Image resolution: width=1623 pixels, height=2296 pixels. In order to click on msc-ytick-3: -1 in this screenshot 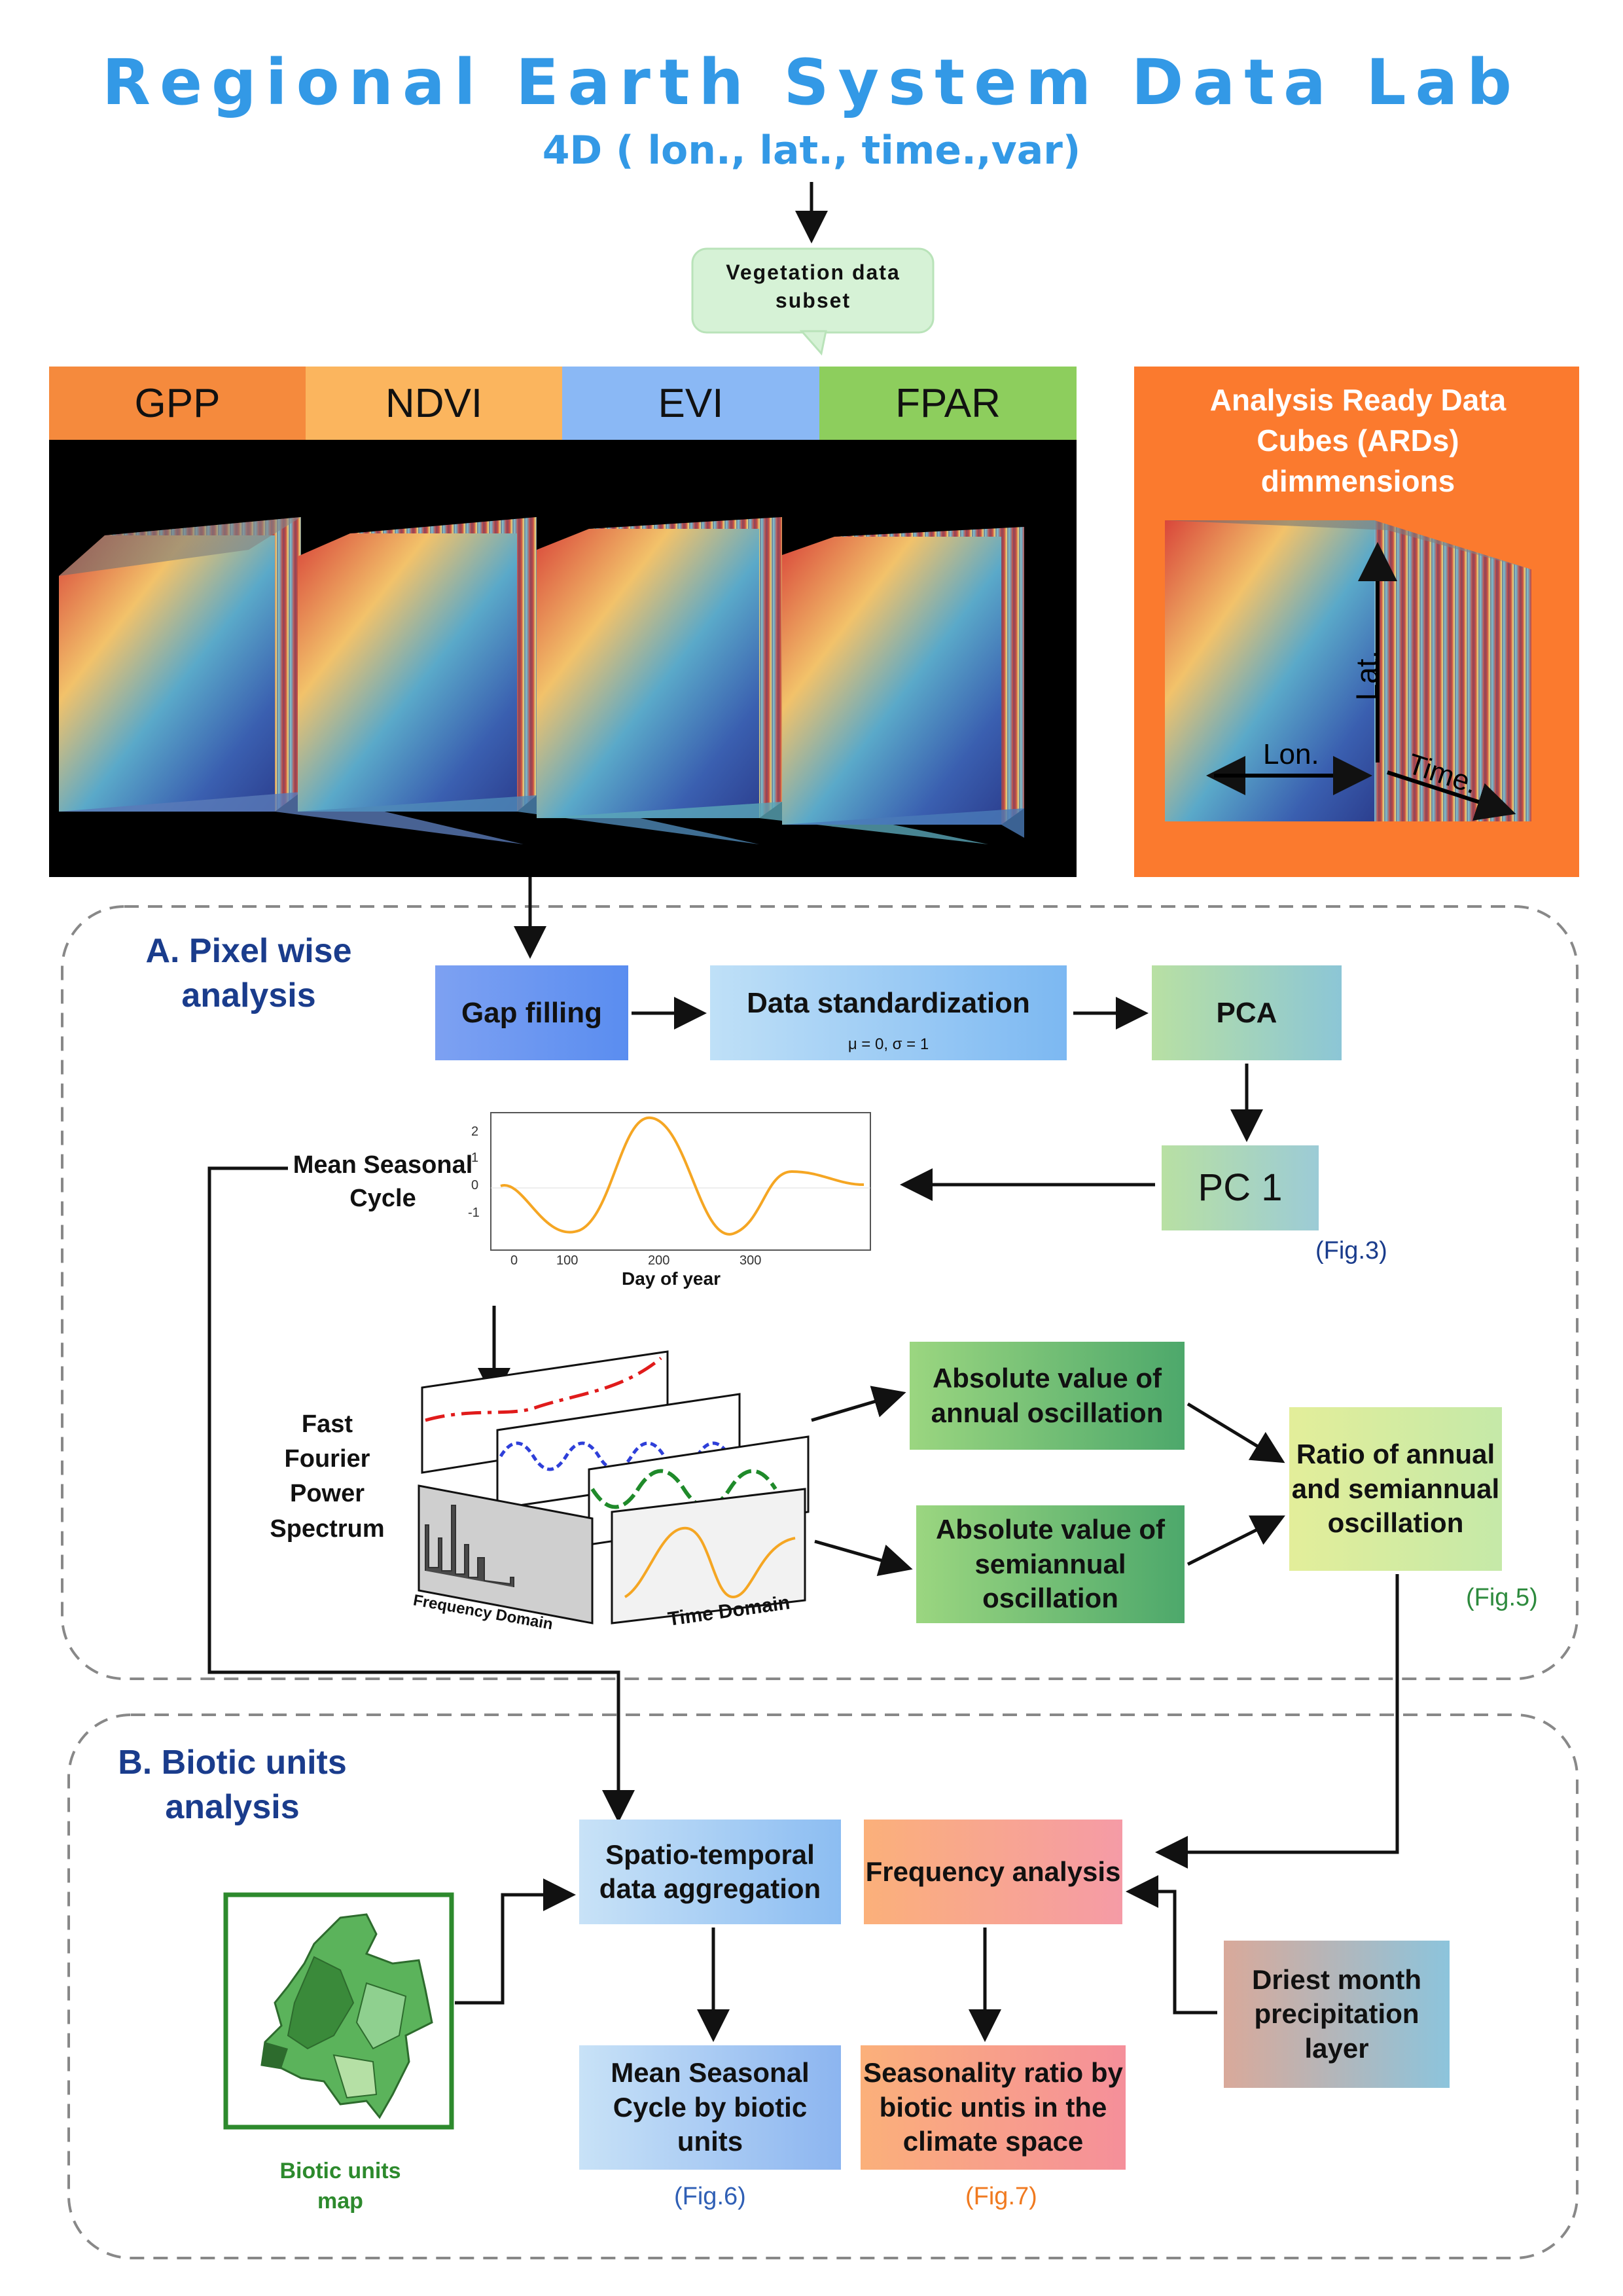, I will do `click(474, 1213)`.